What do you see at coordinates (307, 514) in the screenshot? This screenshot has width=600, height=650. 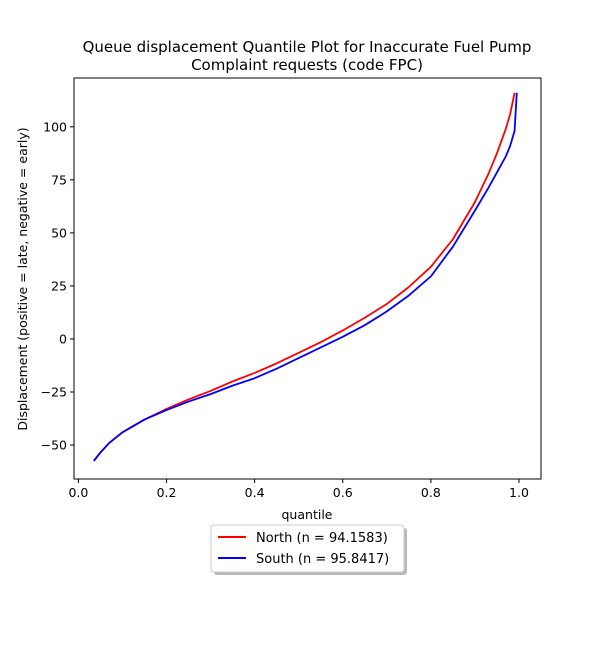 I see `x-axis-label: quantile` at bounding box center [307, 514].